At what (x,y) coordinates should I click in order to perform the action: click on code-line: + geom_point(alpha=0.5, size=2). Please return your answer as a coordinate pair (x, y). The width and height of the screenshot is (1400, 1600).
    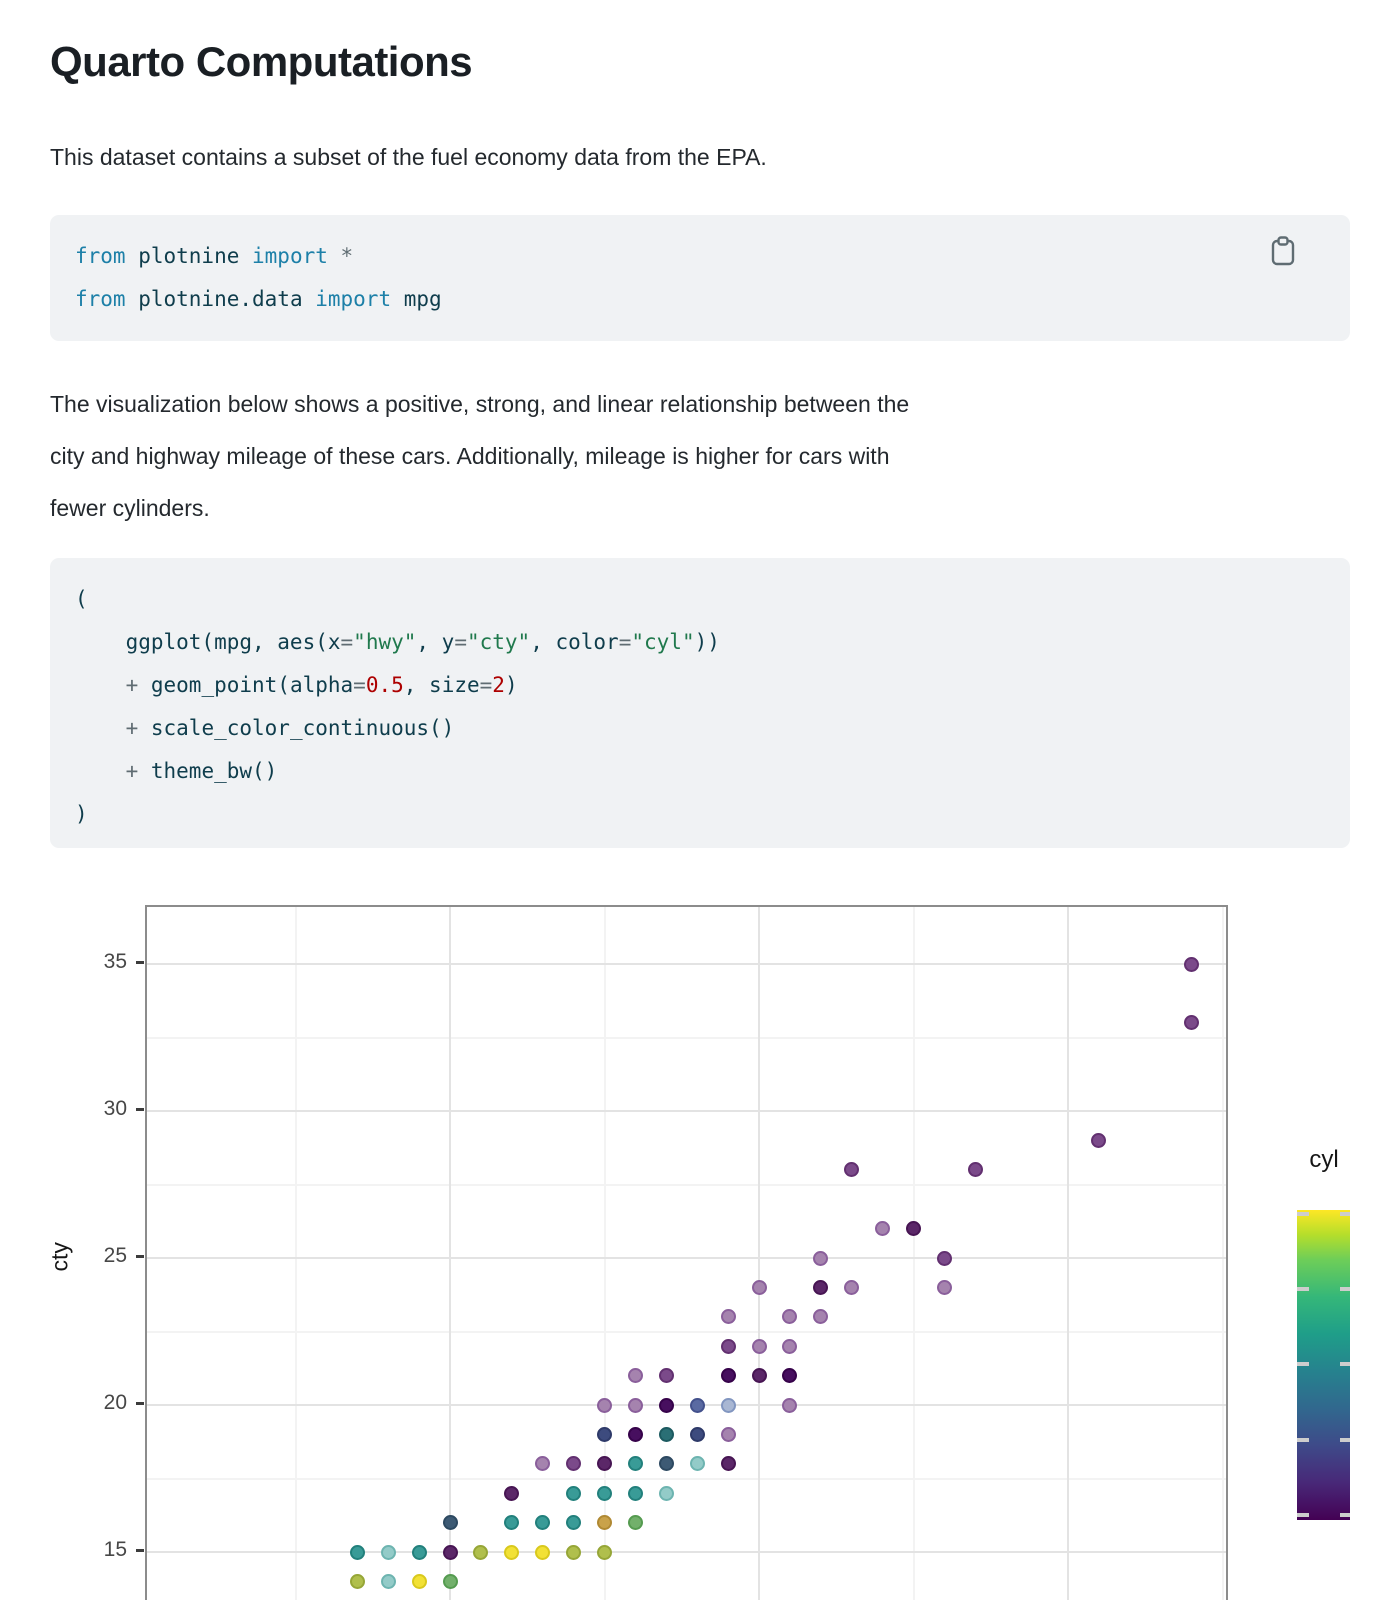
    Looking at the image, I should click on (321, 685).